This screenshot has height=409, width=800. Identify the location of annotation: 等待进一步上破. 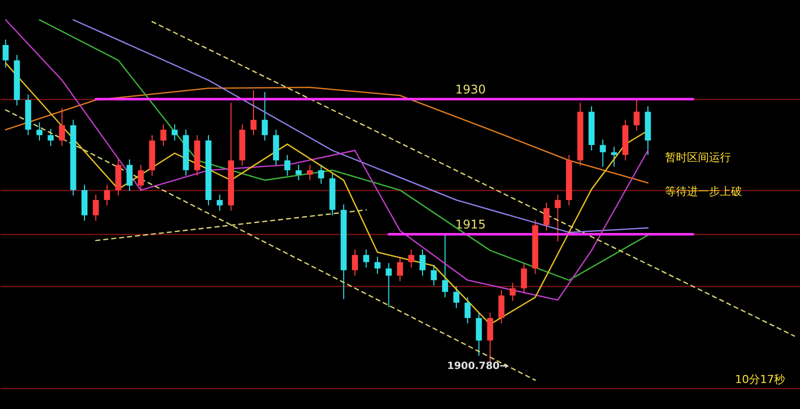
(703, 191).